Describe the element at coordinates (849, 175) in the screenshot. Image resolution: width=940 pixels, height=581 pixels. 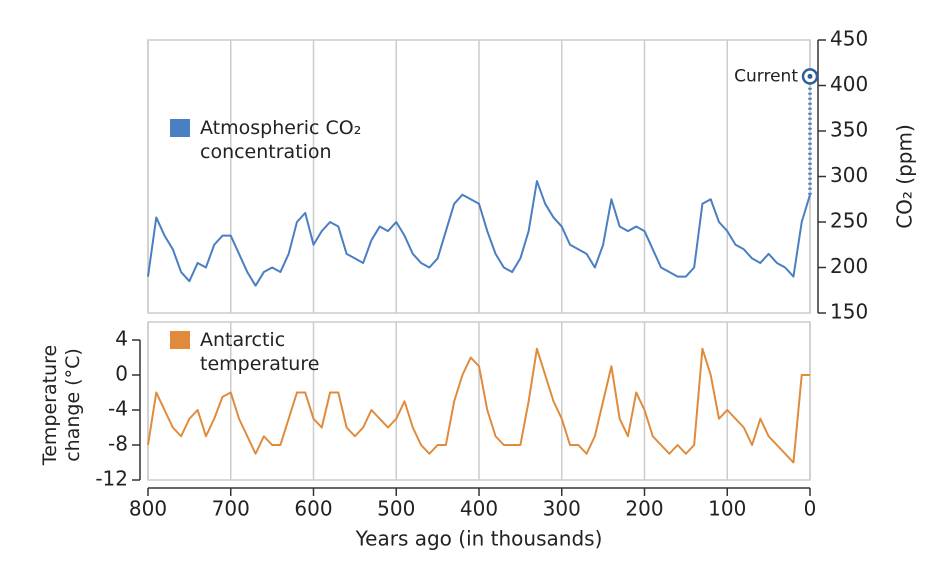
I see `y-tick-label: 300` at that location.